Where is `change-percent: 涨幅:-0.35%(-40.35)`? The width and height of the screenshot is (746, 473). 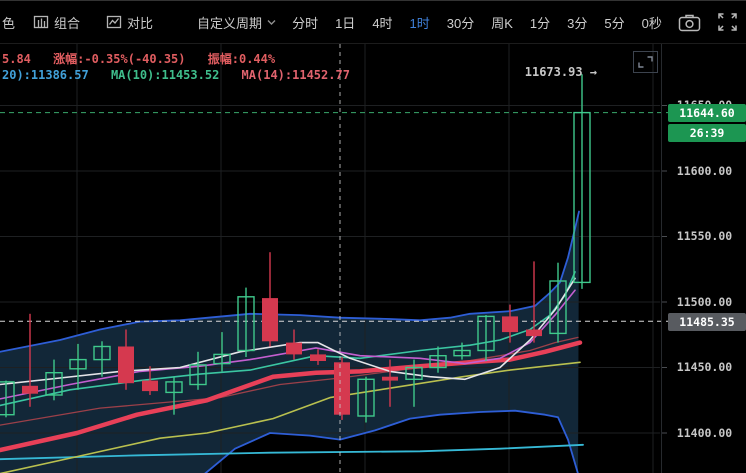 change-percent: 涨幅:-0.35%(-40.35) is located at coordinates (119, 59).